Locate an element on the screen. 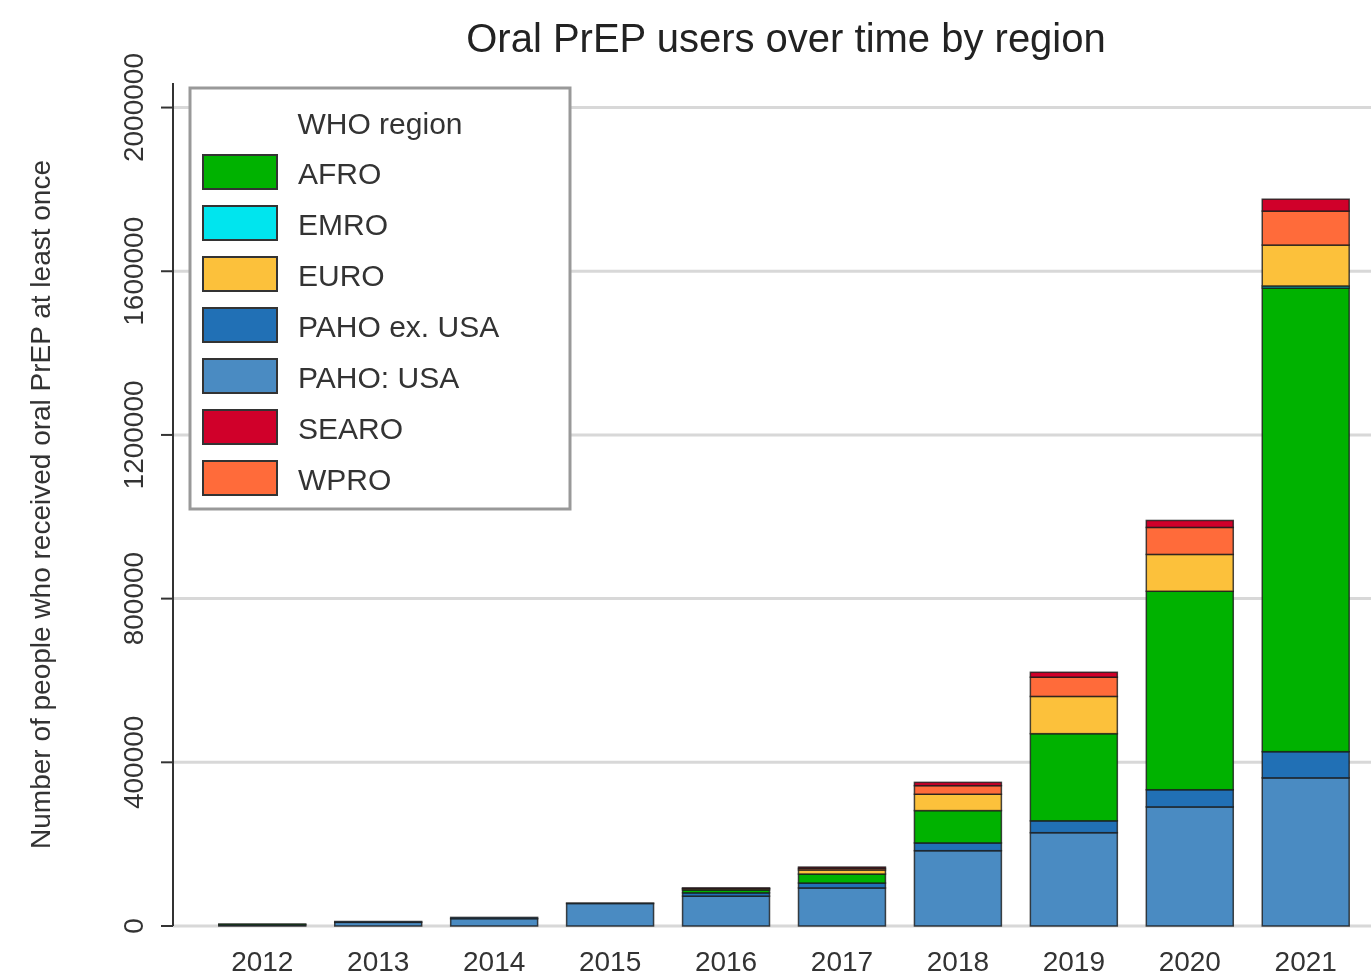  x-tick-label: 2017 is located at coordinates (842, 958).